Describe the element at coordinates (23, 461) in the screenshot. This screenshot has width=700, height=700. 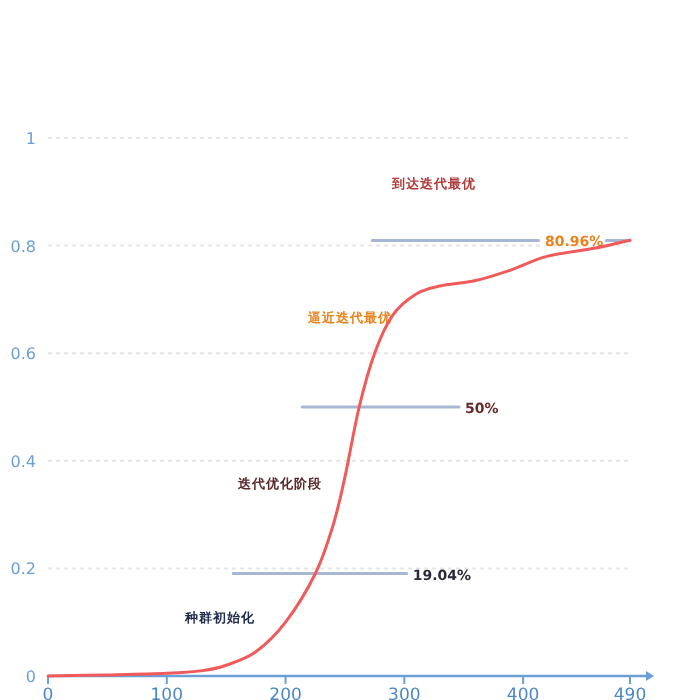
I see `y-tick-label: 0.4` at that location.